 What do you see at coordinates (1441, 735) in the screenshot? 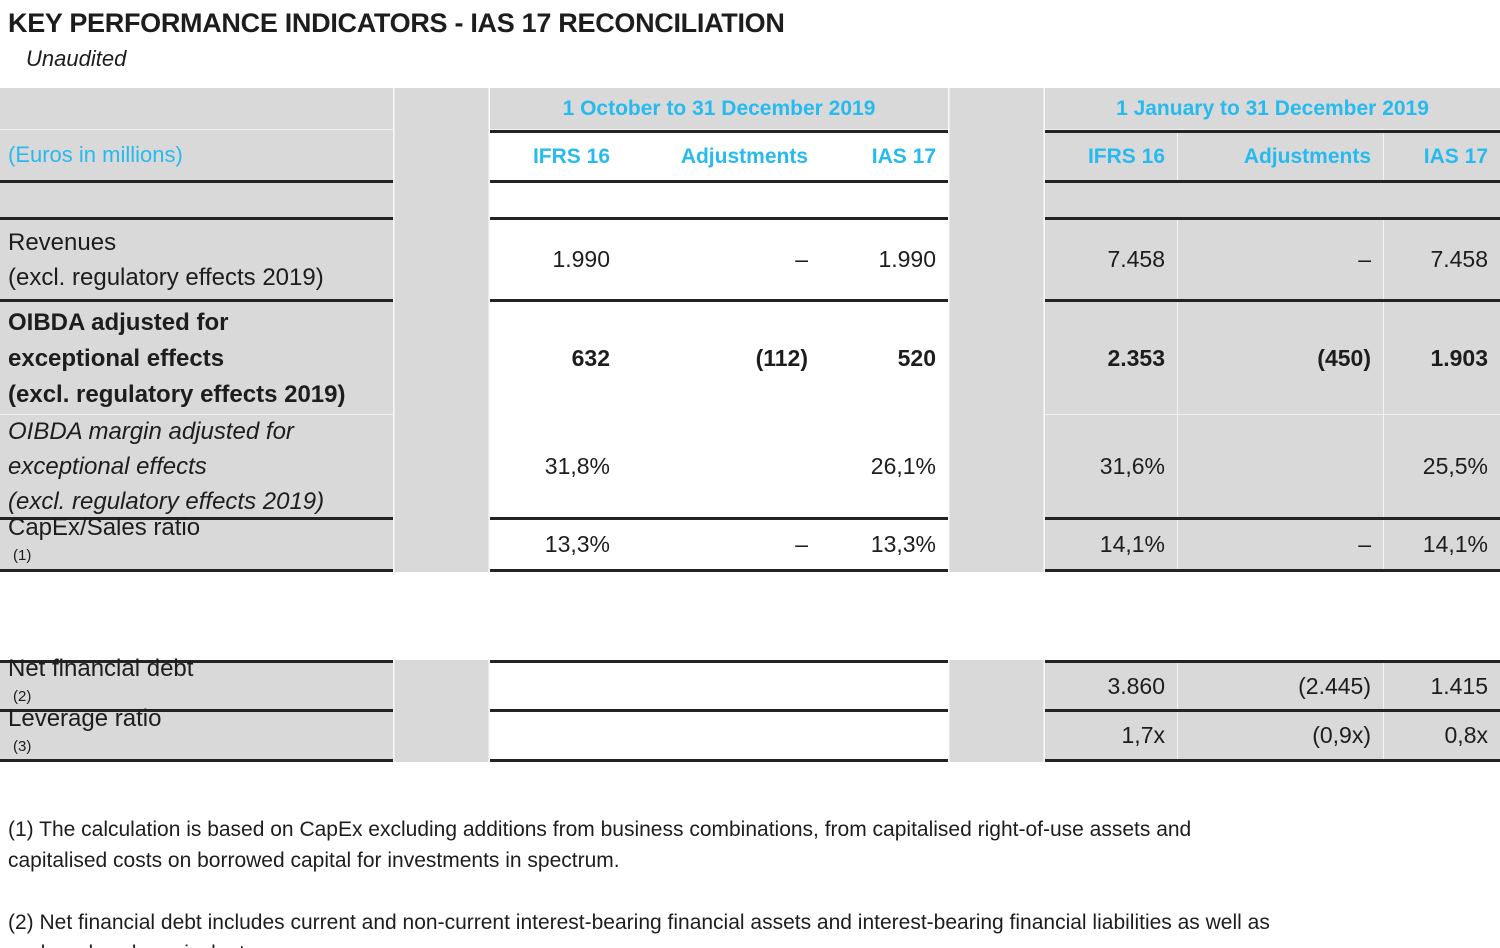
I see `cell-leverage-fy-ias17: 0,8x` at bounding box center [1441, 735].